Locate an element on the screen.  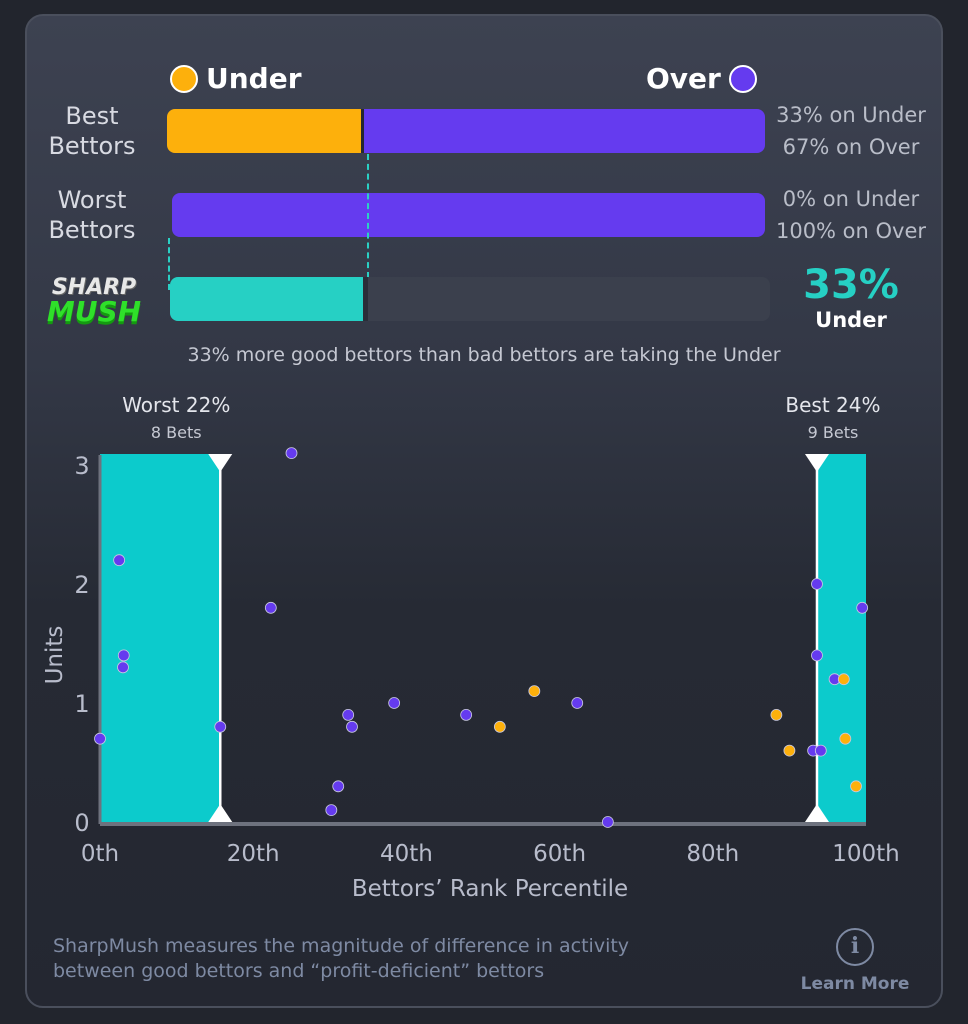
x-tick-label: 20th is located at coordinates (253, 854).